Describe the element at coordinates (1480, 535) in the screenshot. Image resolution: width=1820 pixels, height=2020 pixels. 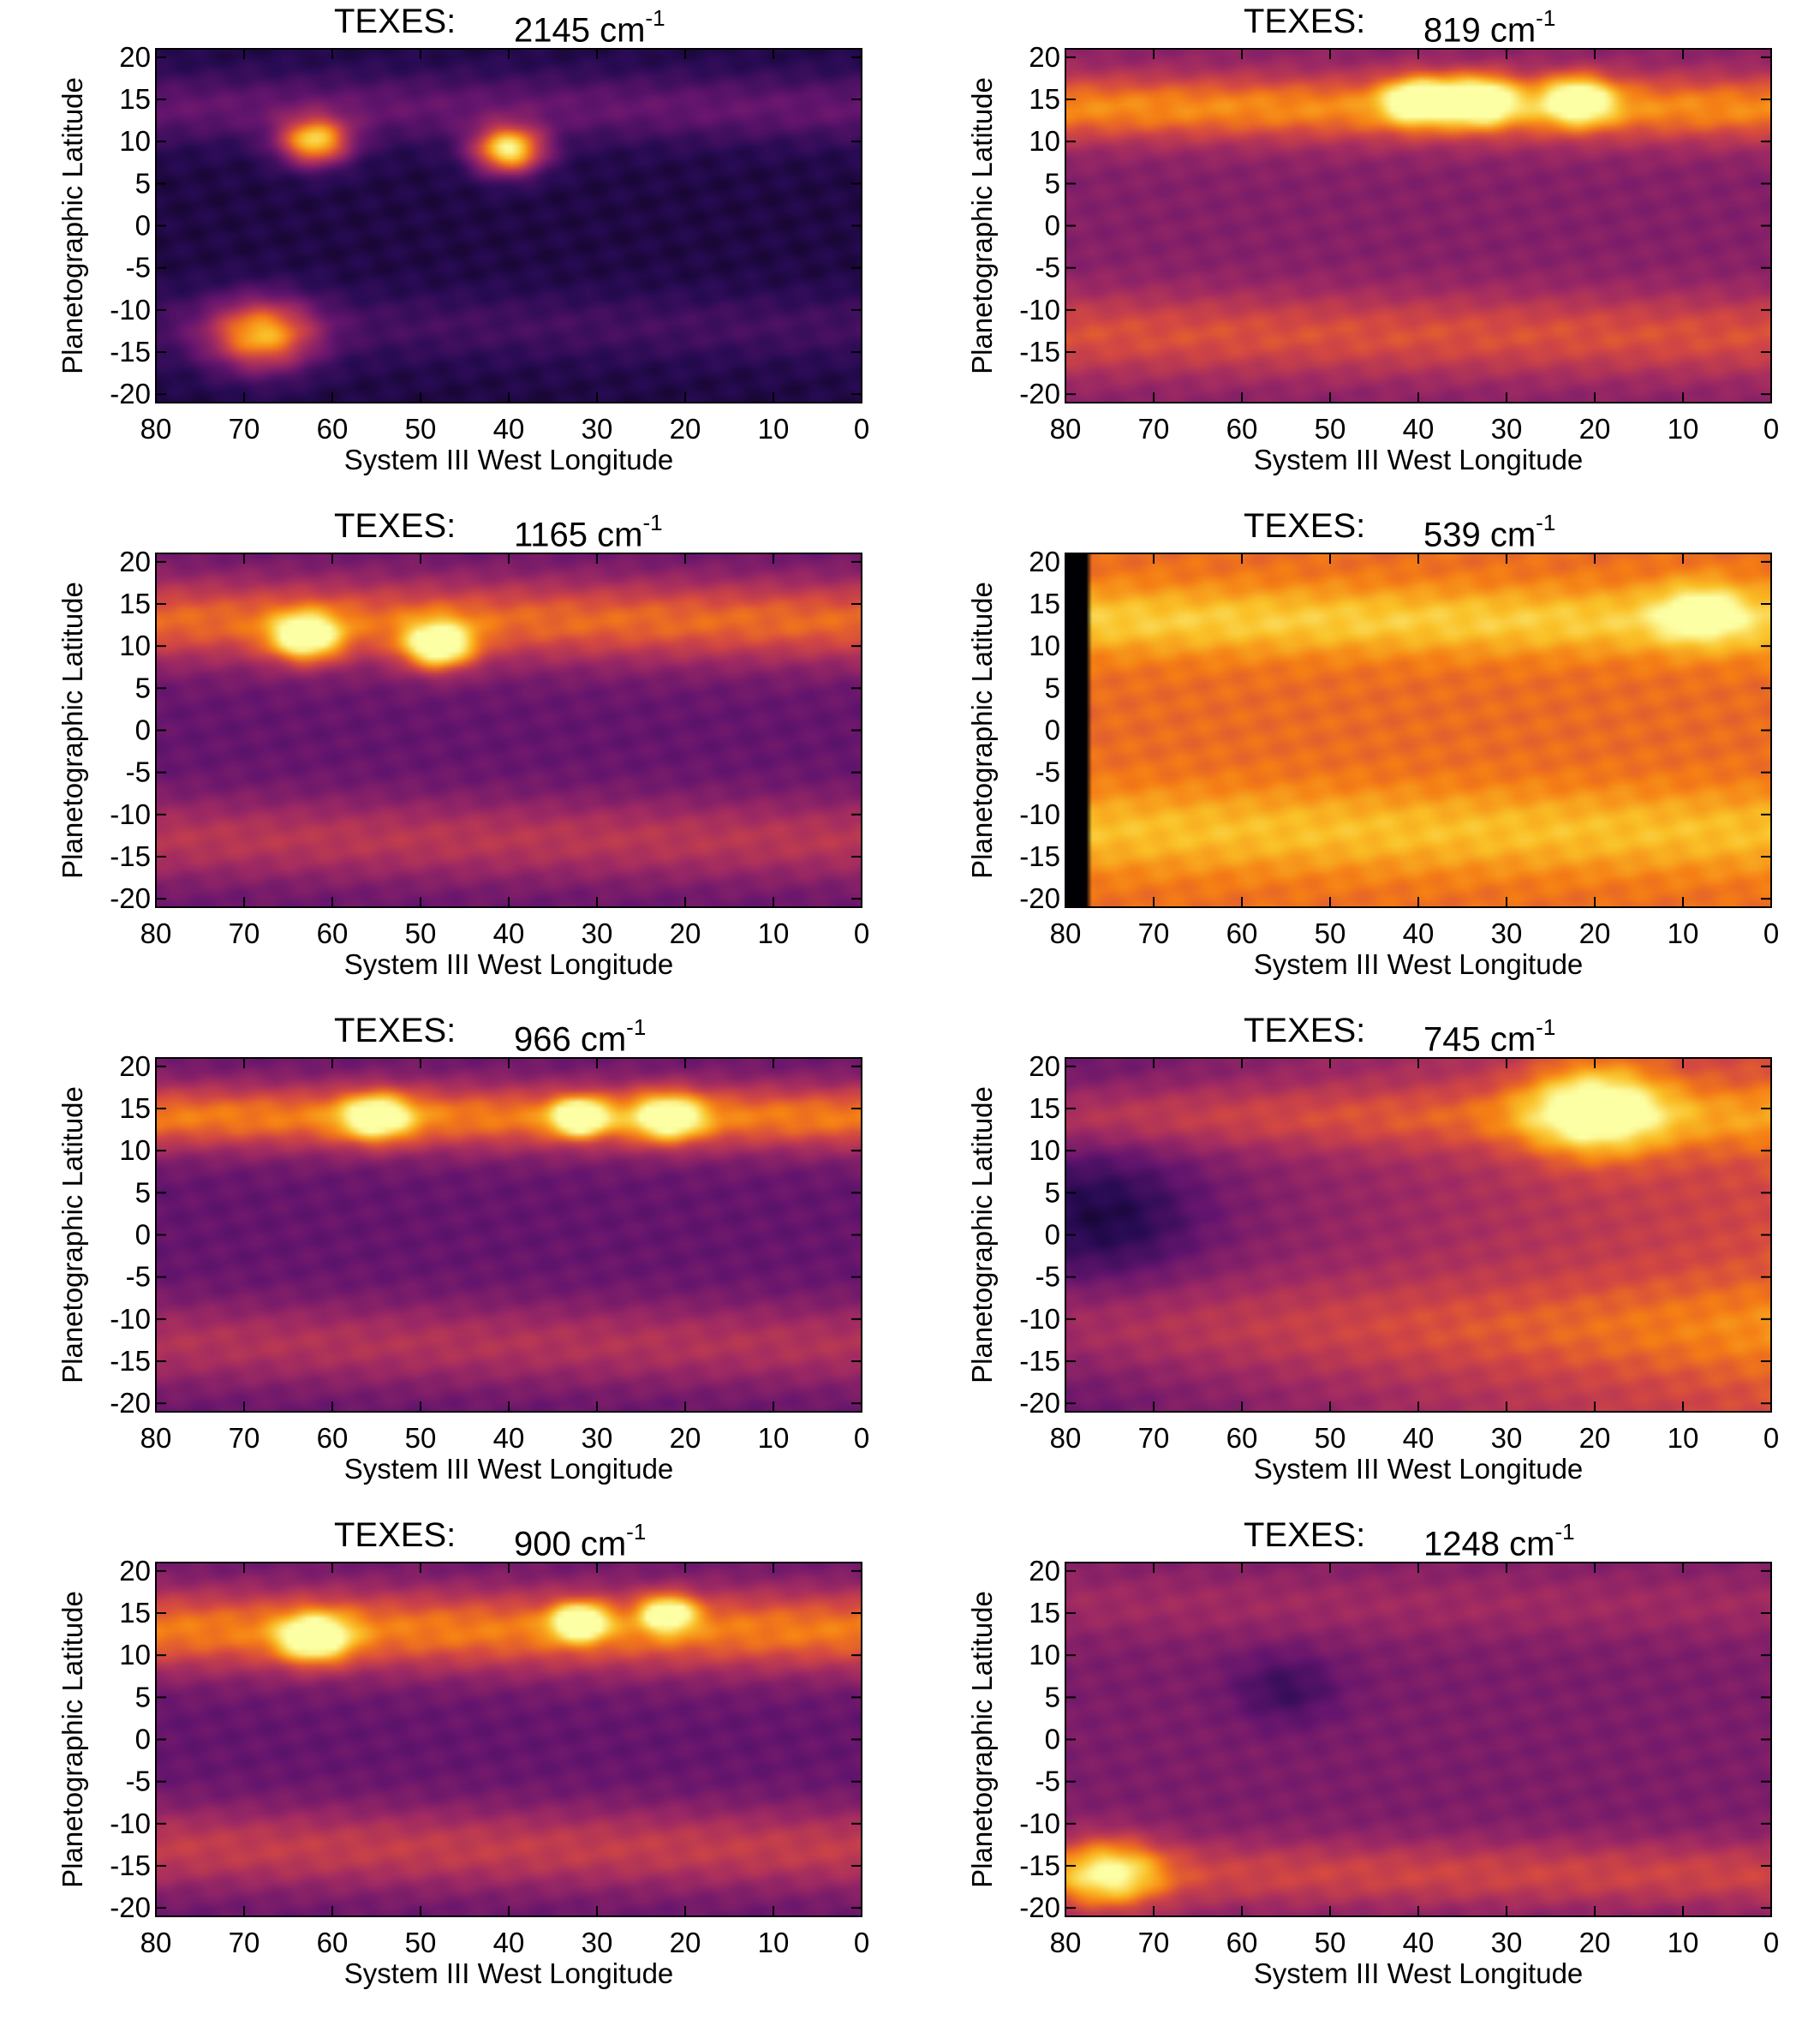
I see `title-wavenumber-value: 539 cm` at that location.